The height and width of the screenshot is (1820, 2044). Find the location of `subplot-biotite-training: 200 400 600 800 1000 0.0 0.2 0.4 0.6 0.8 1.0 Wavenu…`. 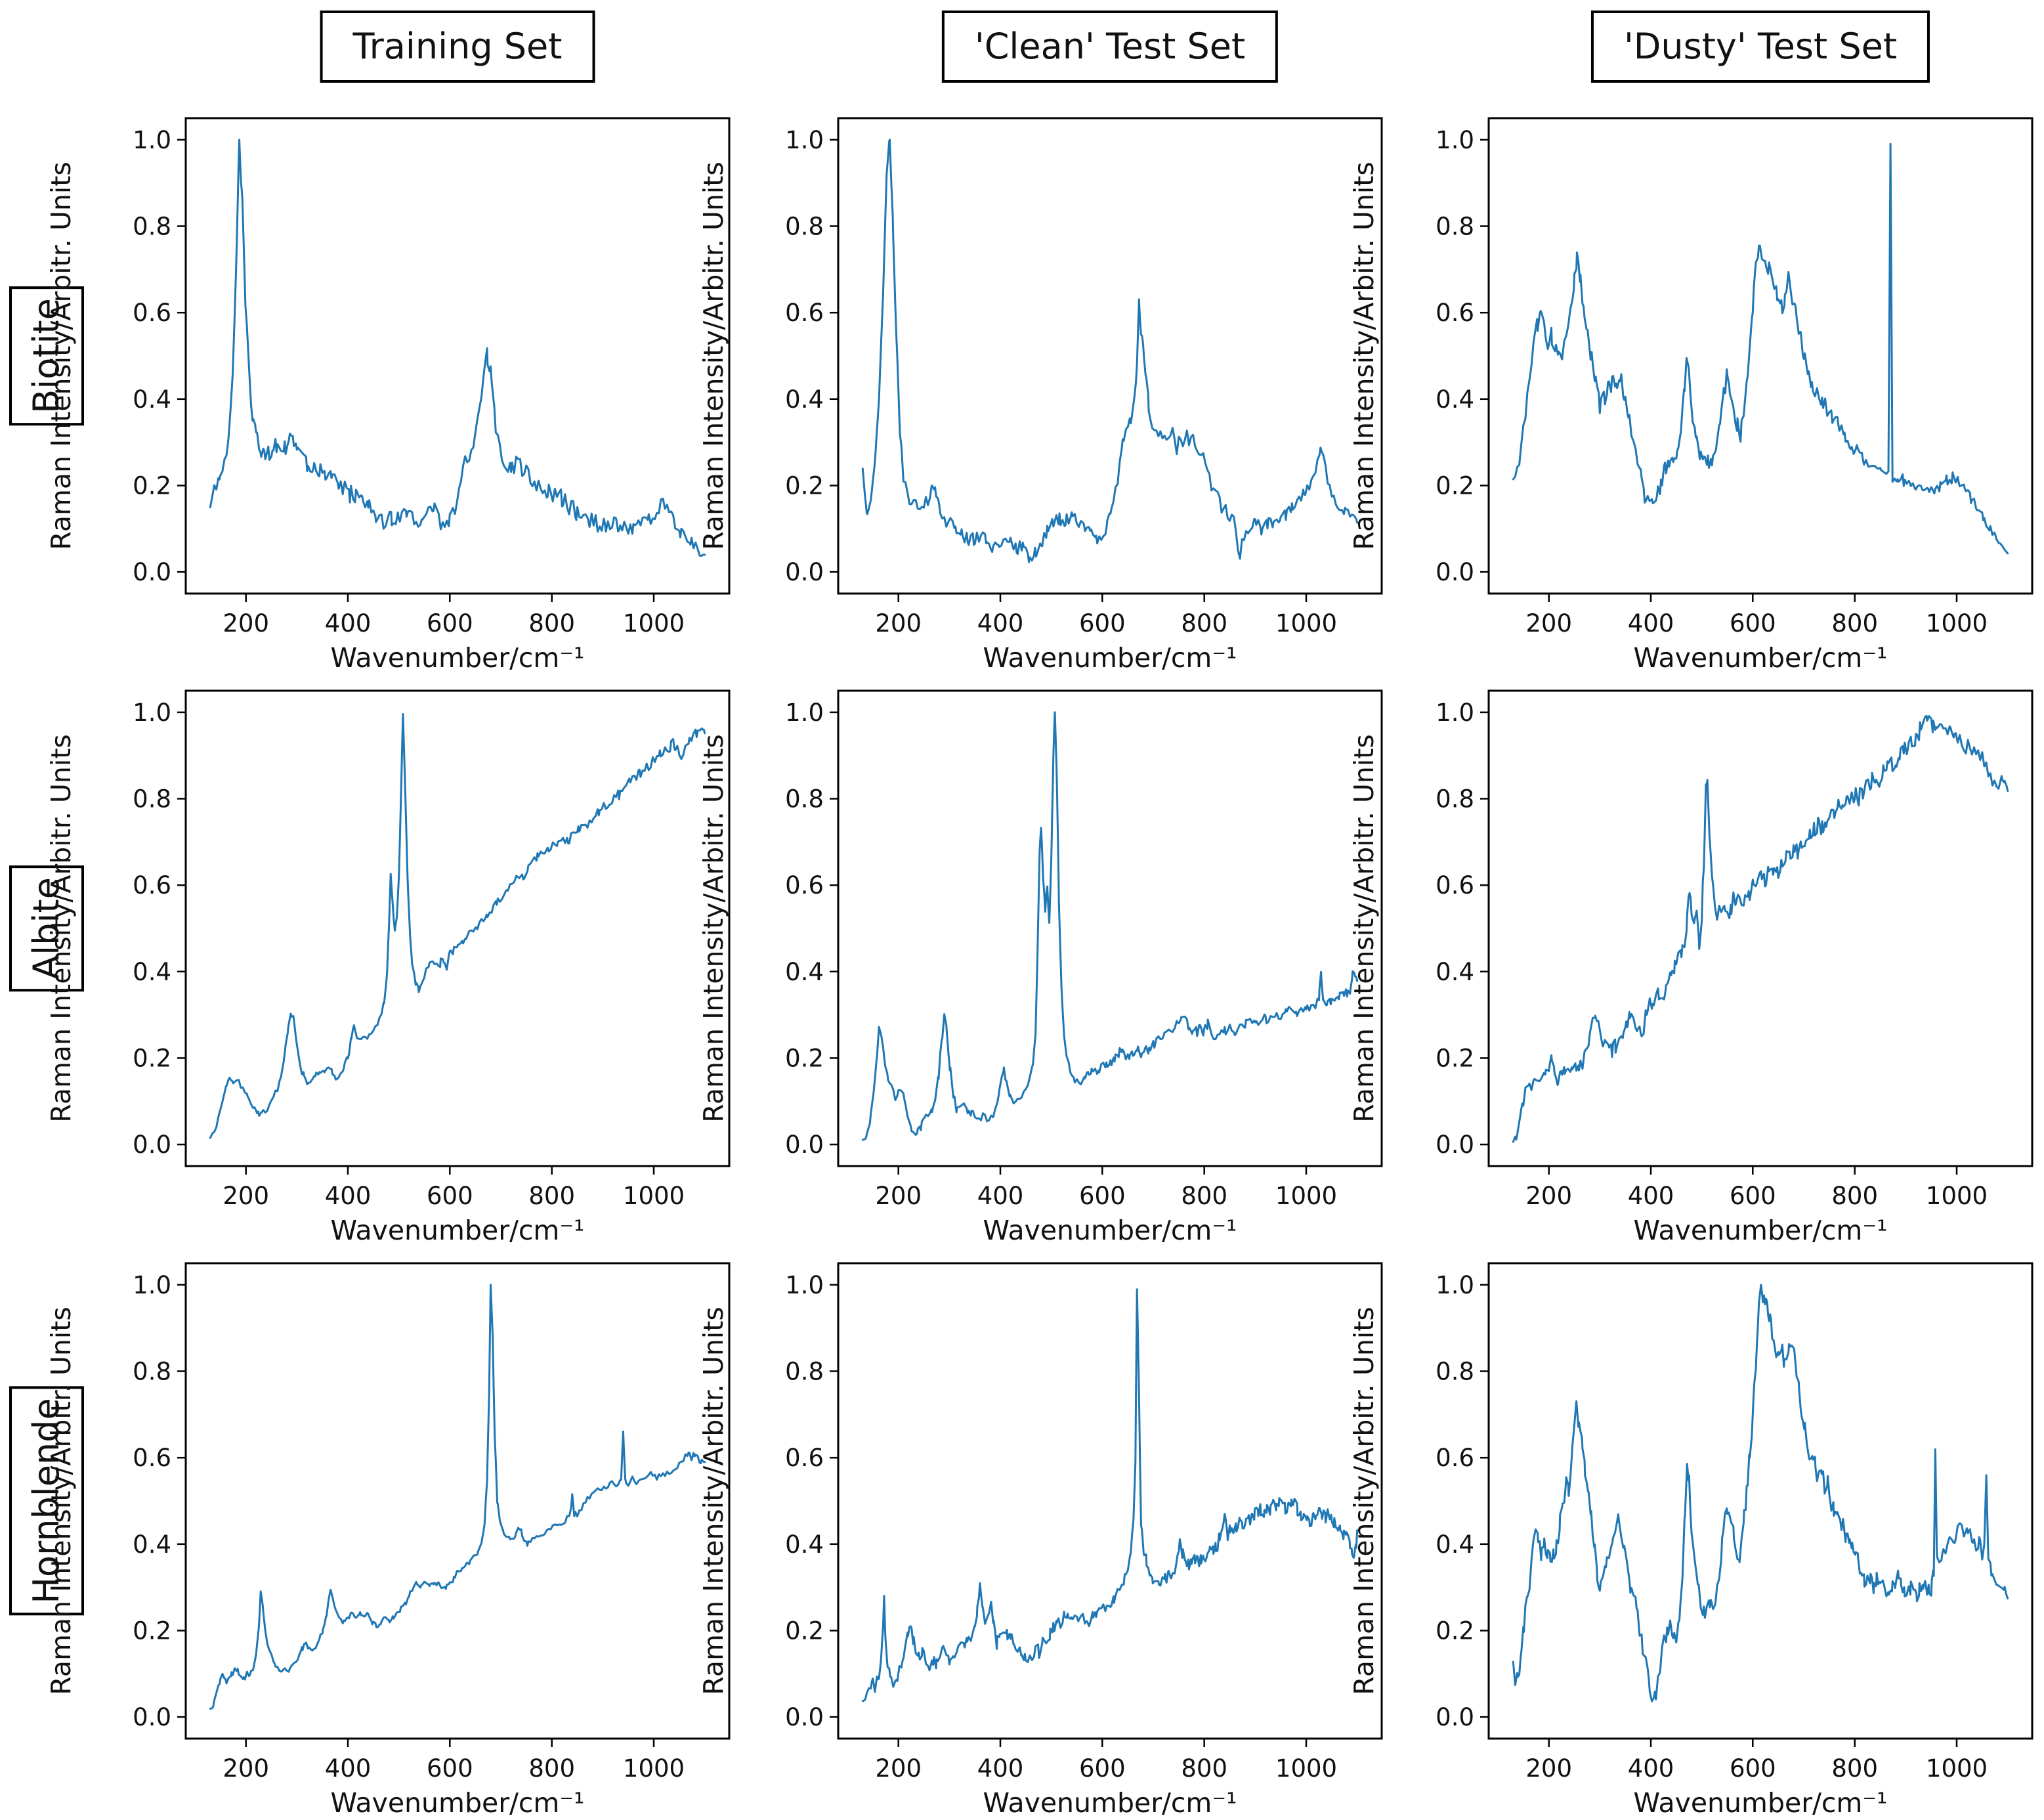

subplot-biotite-training: 200 400 600 800 1000 0.0 0.2 0.4 0.6 0.8 1.0 Wavenu… is located at coordinates (387, 381).